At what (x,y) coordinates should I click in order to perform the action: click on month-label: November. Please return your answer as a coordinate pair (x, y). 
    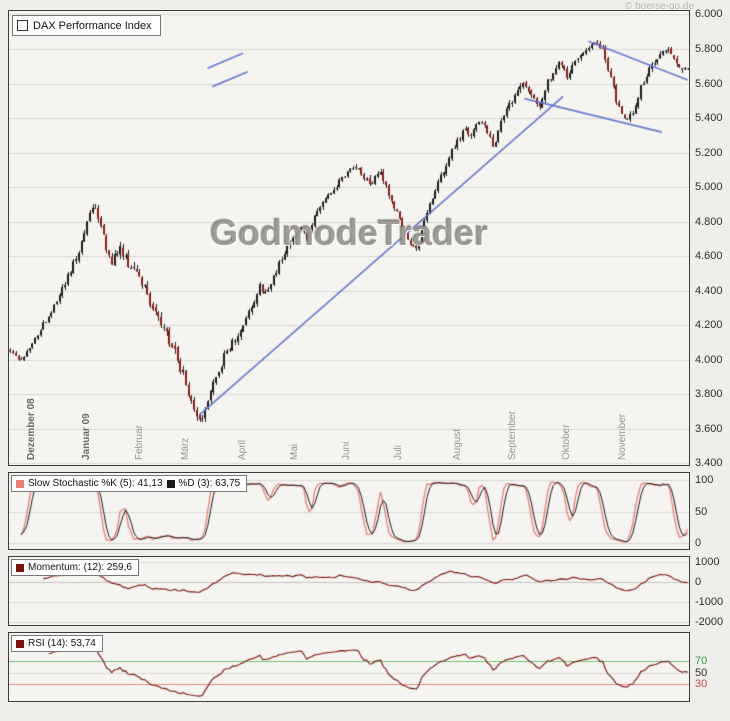
    Looking at the image, I should click on (622, 436).